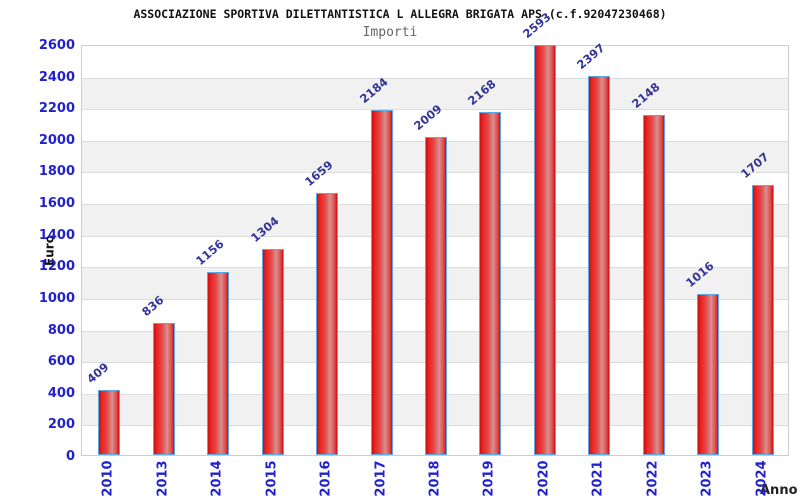  Describe the element at coordinates (544, 250) in the screenshot. I see `bar-2020` at that location.